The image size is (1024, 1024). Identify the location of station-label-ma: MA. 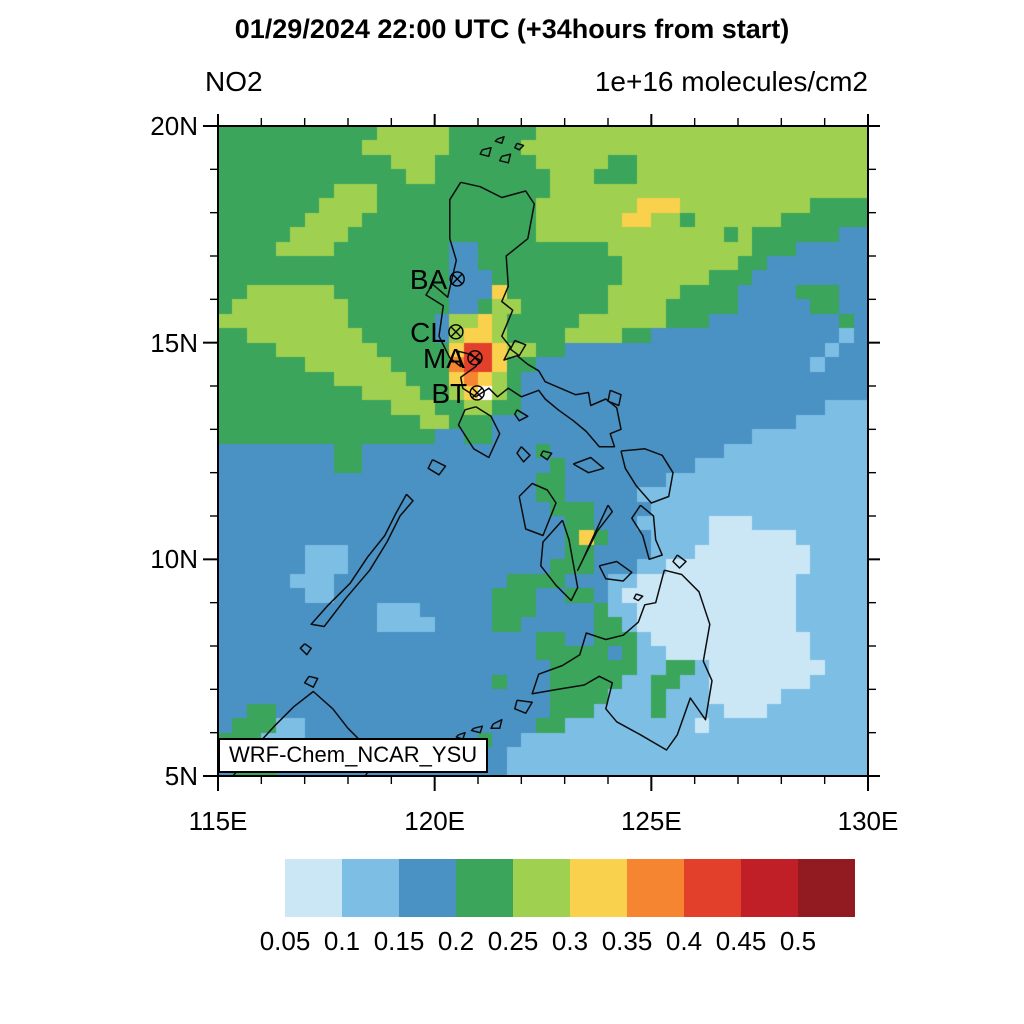
(444, 358).